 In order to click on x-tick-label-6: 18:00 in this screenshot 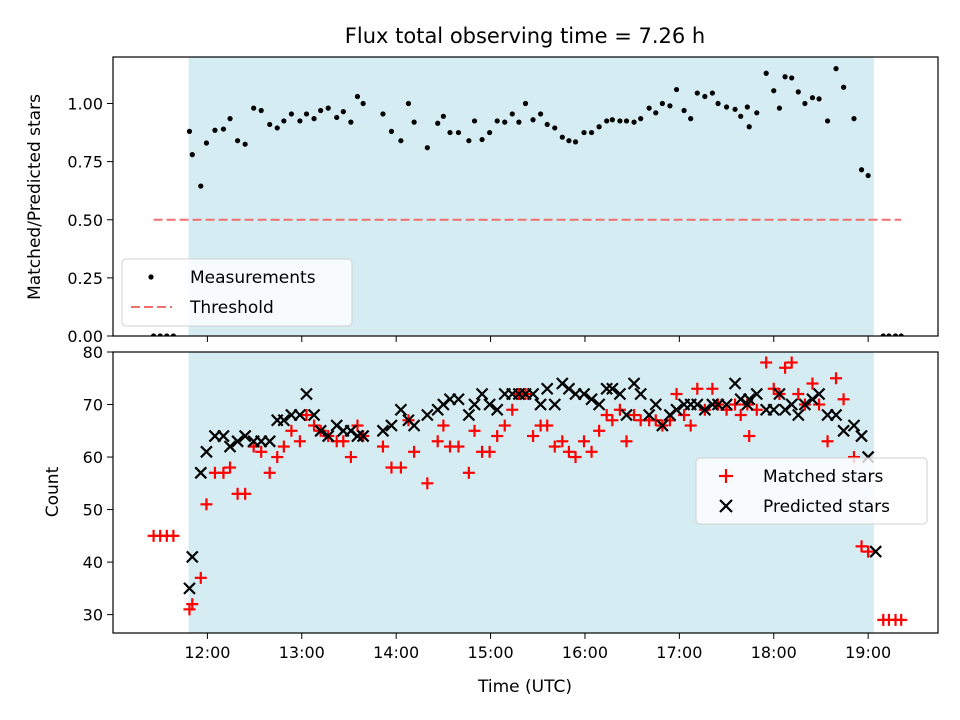, I will do `click(774, 652)`.